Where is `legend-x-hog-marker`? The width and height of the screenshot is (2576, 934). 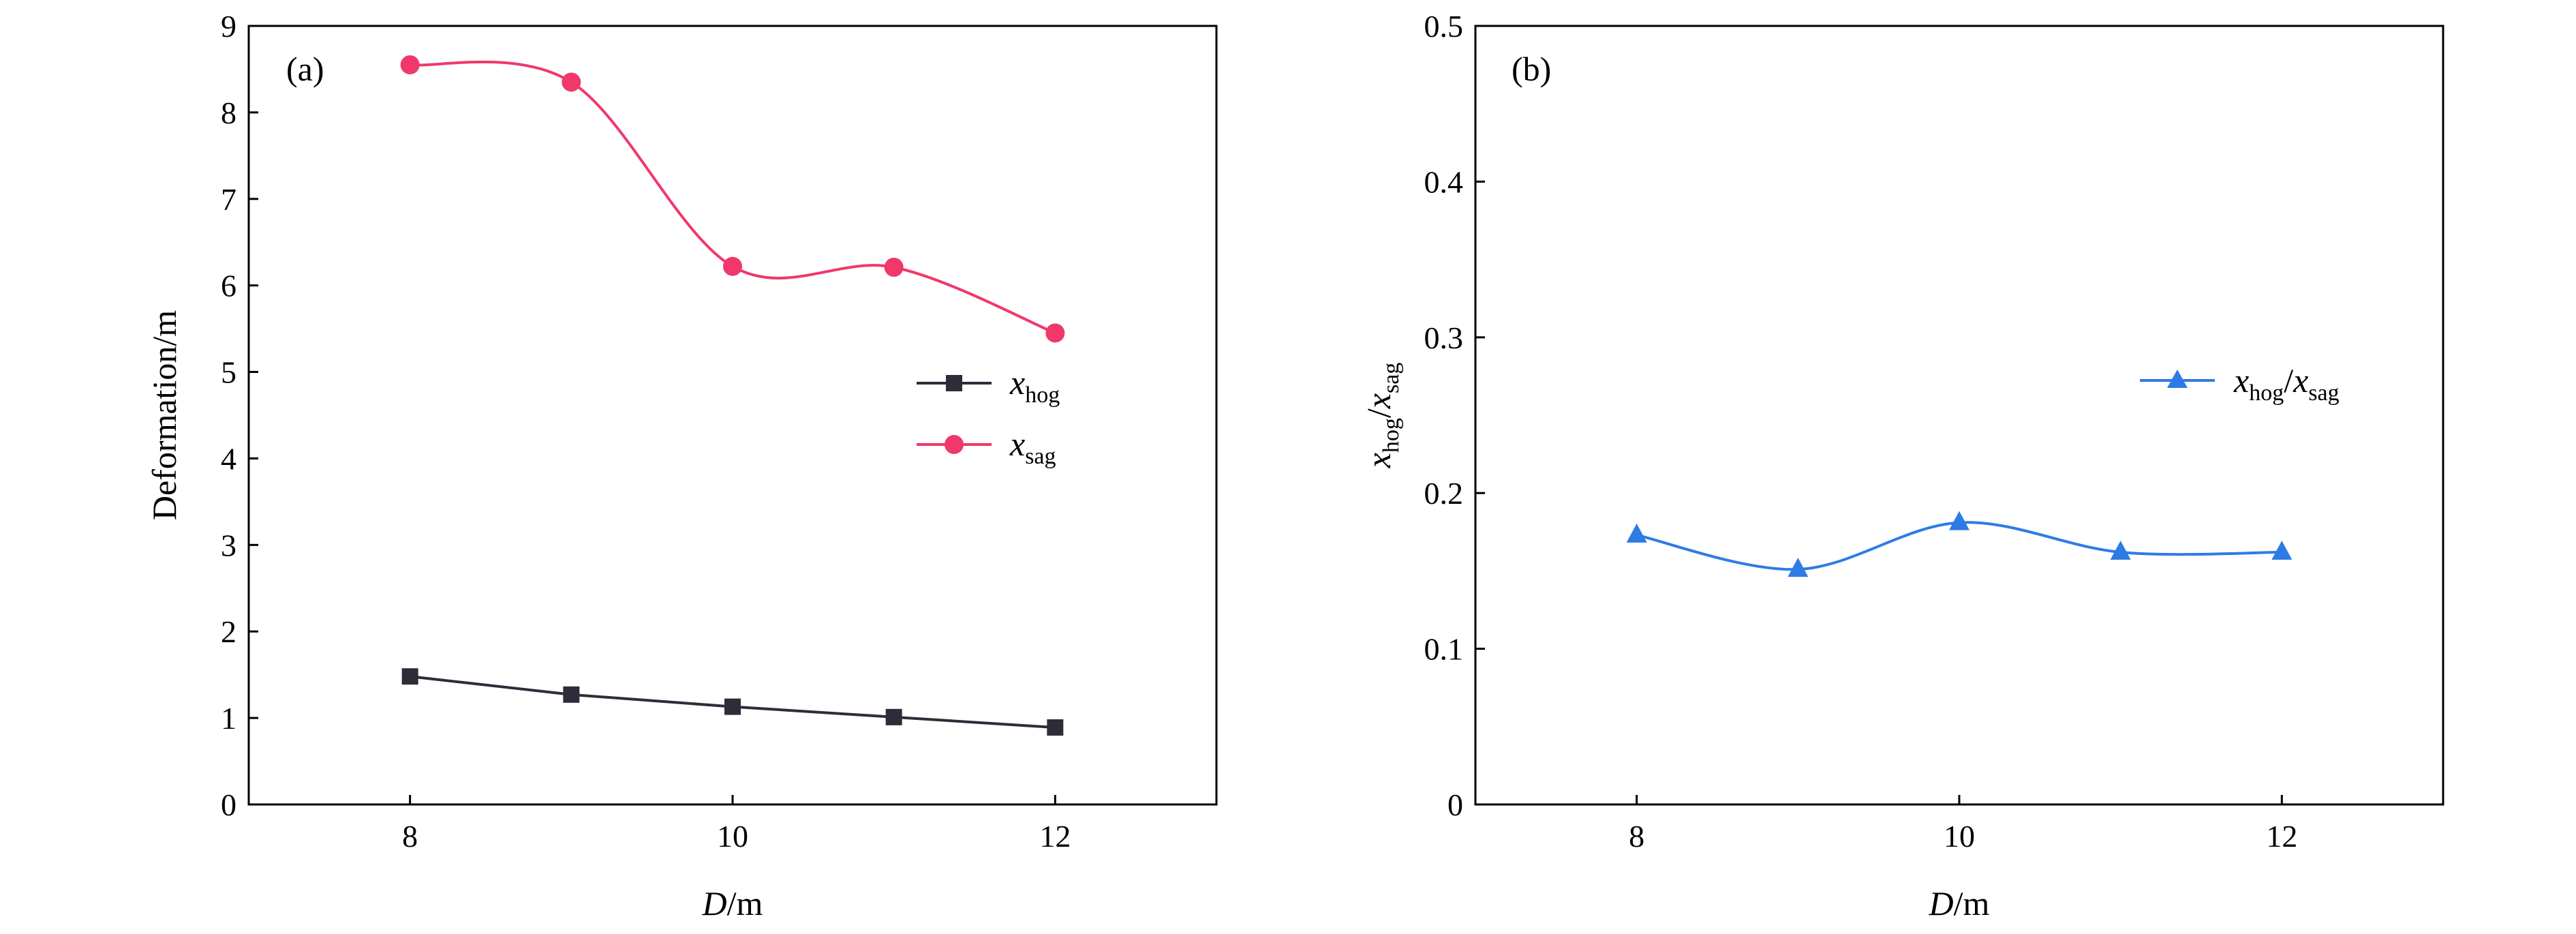 legend-x-hog-marker is located at coordinates (954, 383).